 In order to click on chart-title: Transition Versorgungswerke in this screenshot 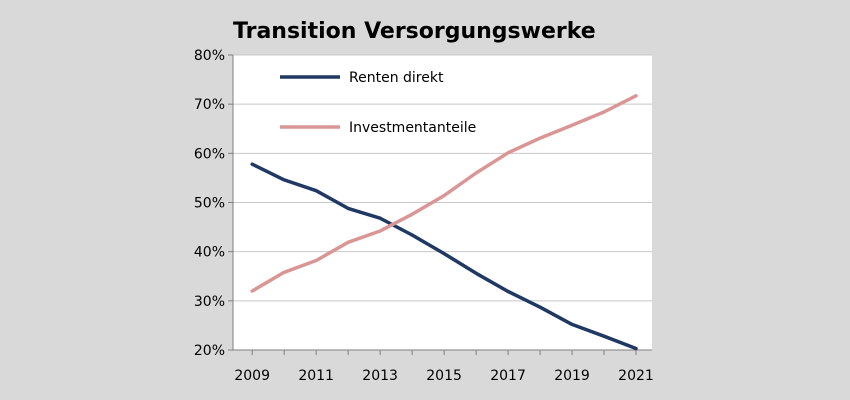, I will do `click(414, 31)`.